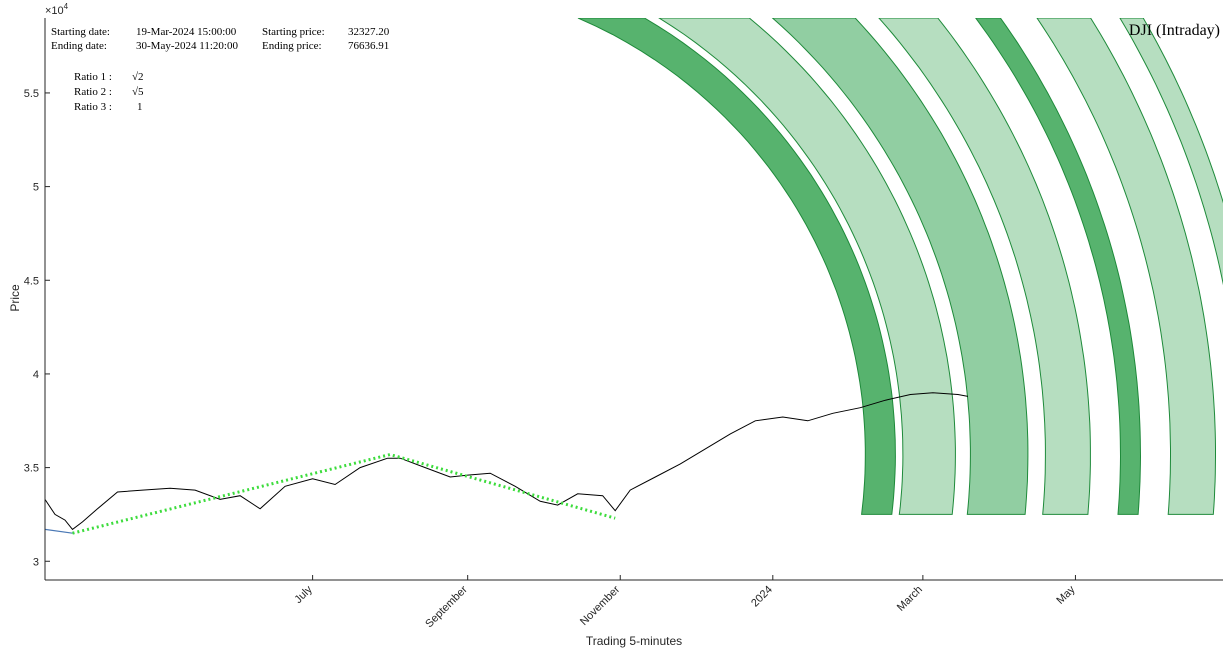 The width and height of the screenshot is (1231, 655). Describe the element at coordinates (36, 188) in the screenshot. I see `y-tick-label: 5` at that location.